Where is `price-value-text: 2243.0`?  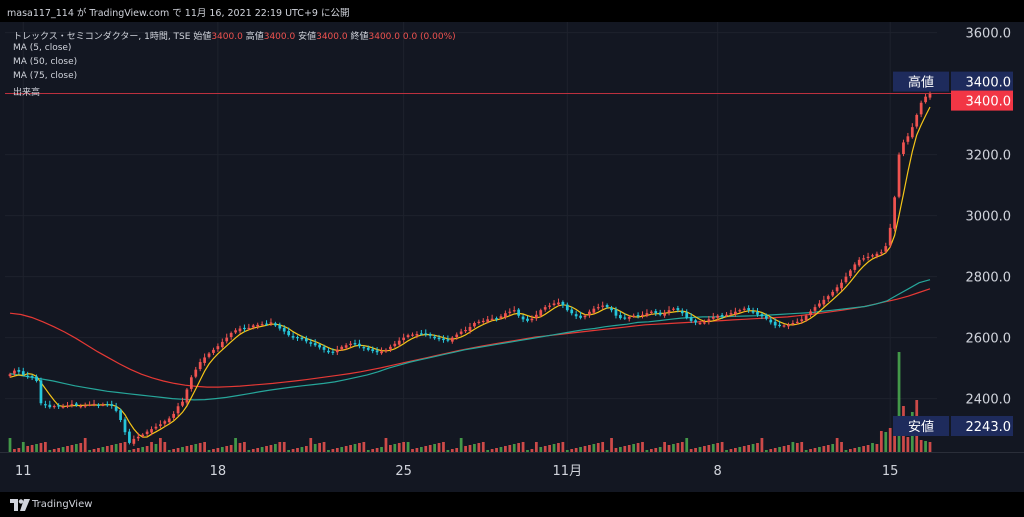 price-value-text: 2243.0 is located at coordinates (989, 427).